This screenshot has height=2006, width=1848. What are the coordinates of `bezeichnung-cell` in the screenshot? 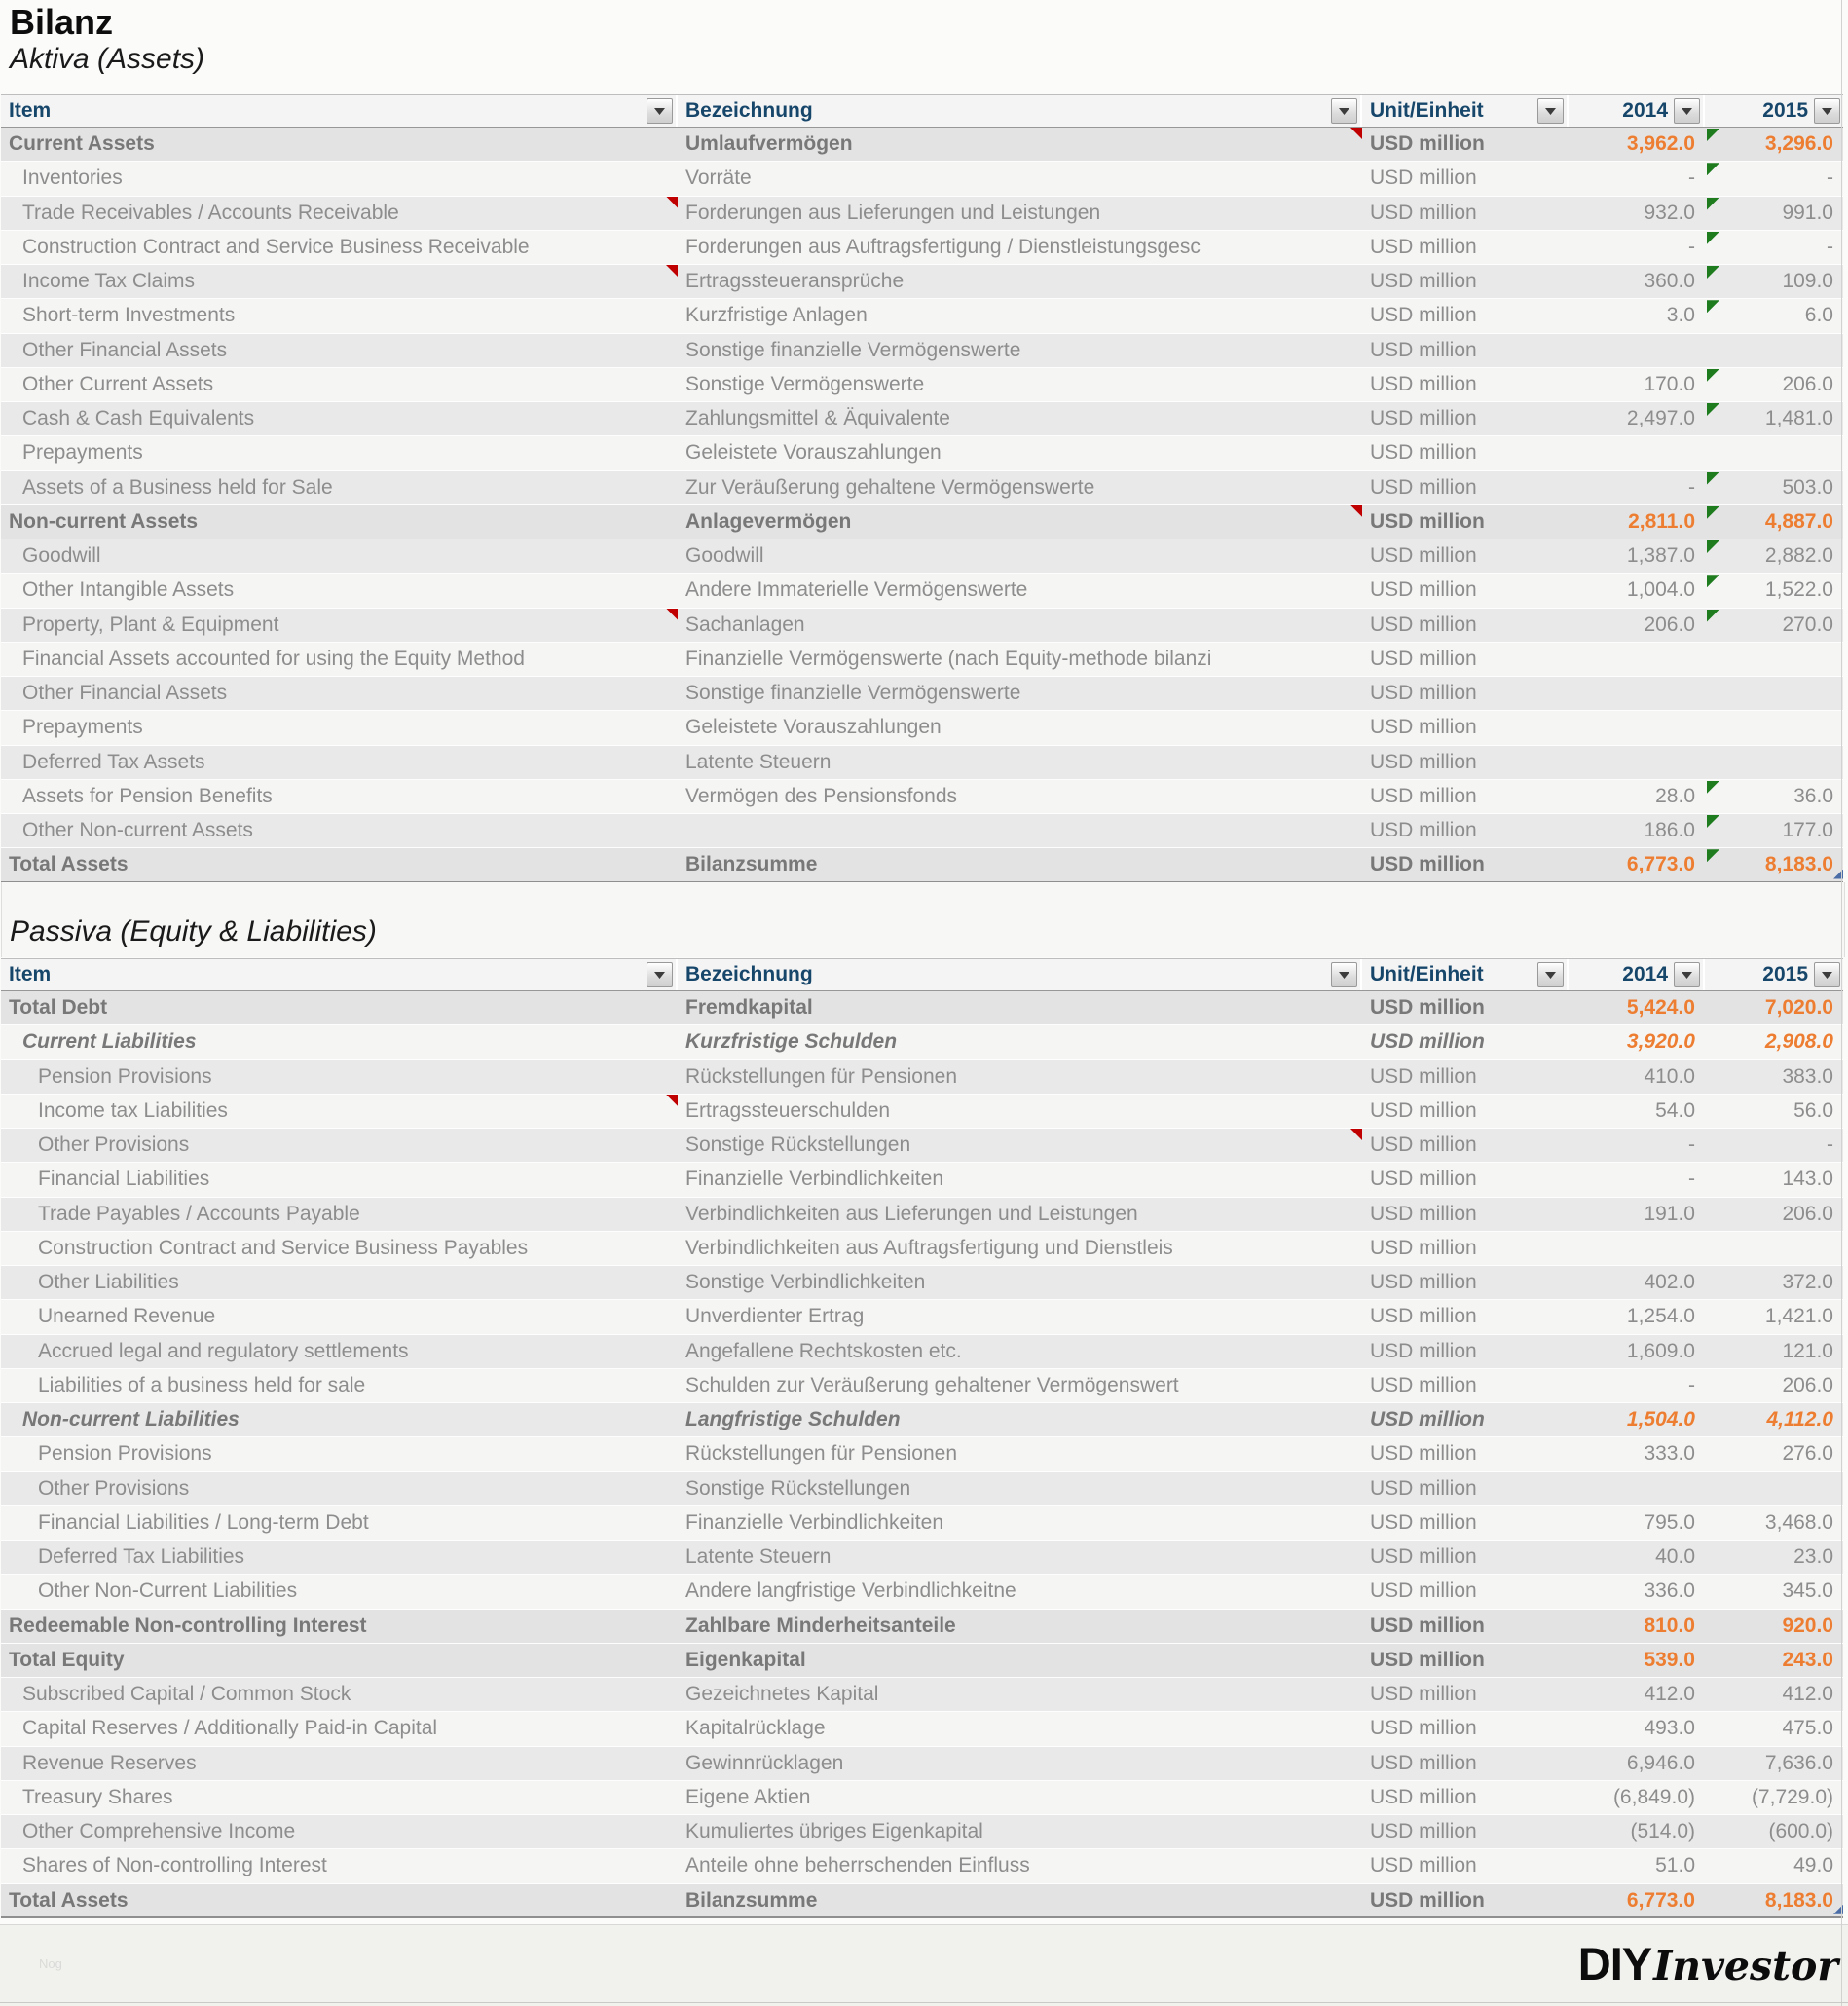 It's located at (1020, 831).